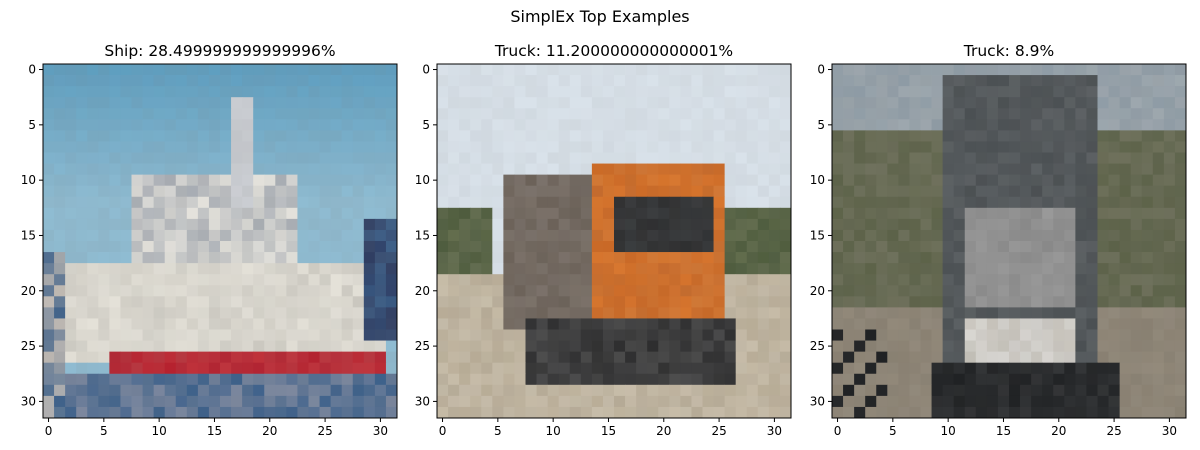  What do you see at coordinates (613, 51) in the screenshot?
I see `panel-title: Truck: 11.200000000000001%` at bounding box center [613, 51].